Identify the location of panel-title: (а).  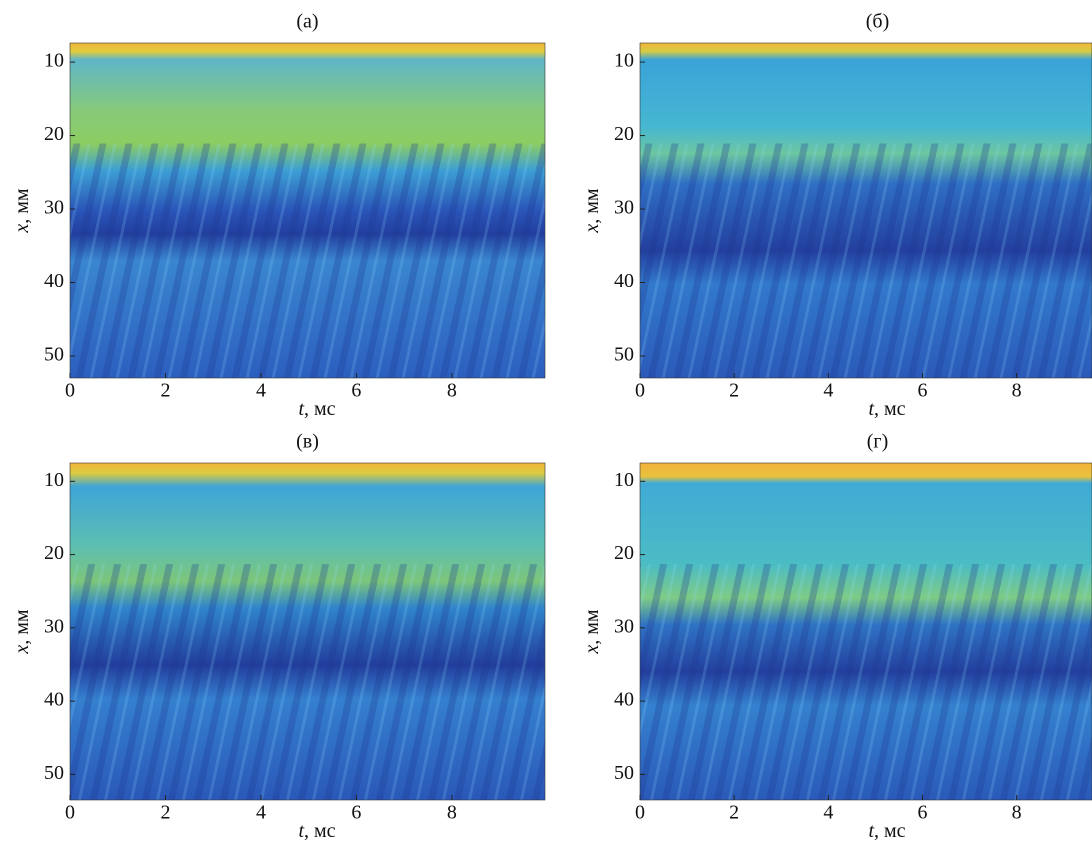
(307, 22).